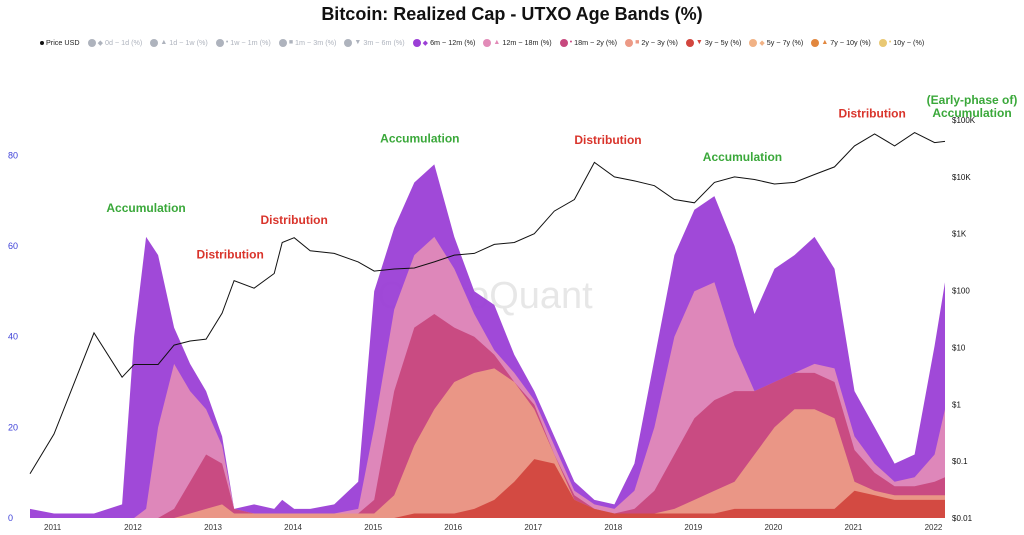 The width and height of the screenshot is (1024, 535). Describe the element at coordinates (533, 527) in the screenshot. I see `x-tick-label: 2017` at that location.